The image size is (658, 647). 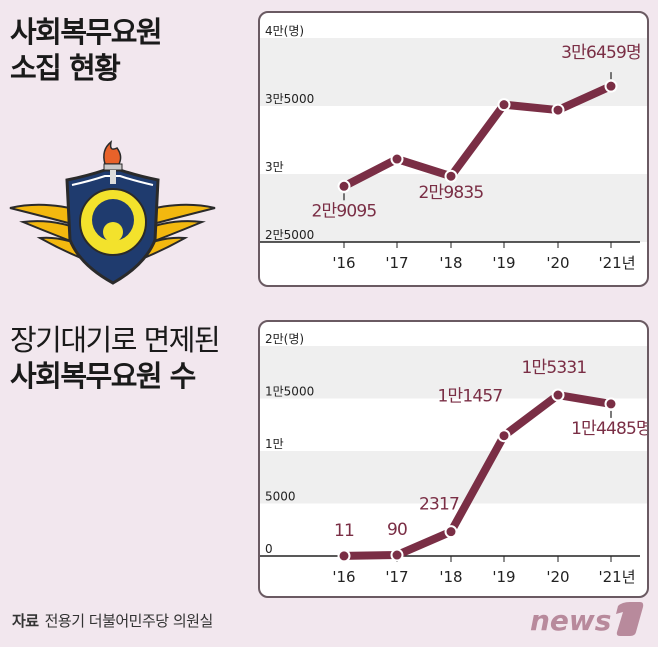 What do you see at coordinates (86, 32) in the screenshot?
I see `chart1-title-line1: 사회복무요원` at bounding box center [86, 32].